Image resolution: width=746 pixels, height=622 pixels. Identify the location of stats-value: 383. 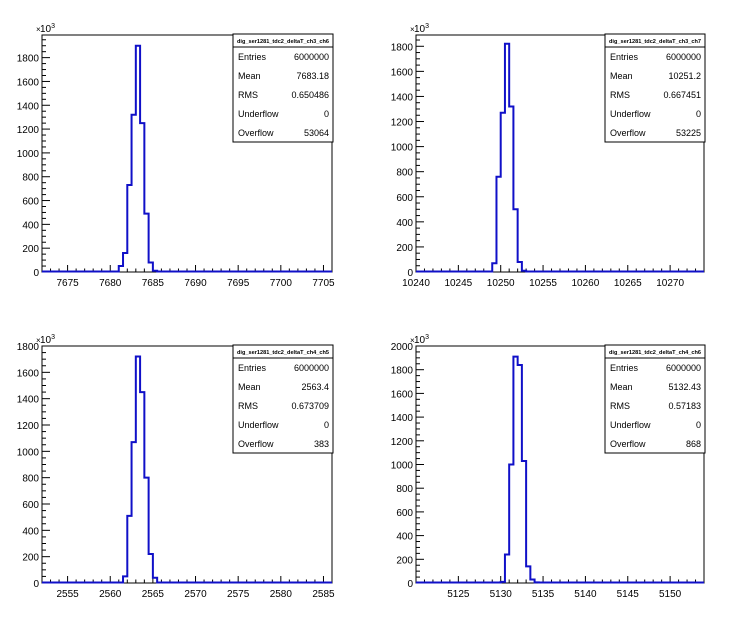
(321, 444).